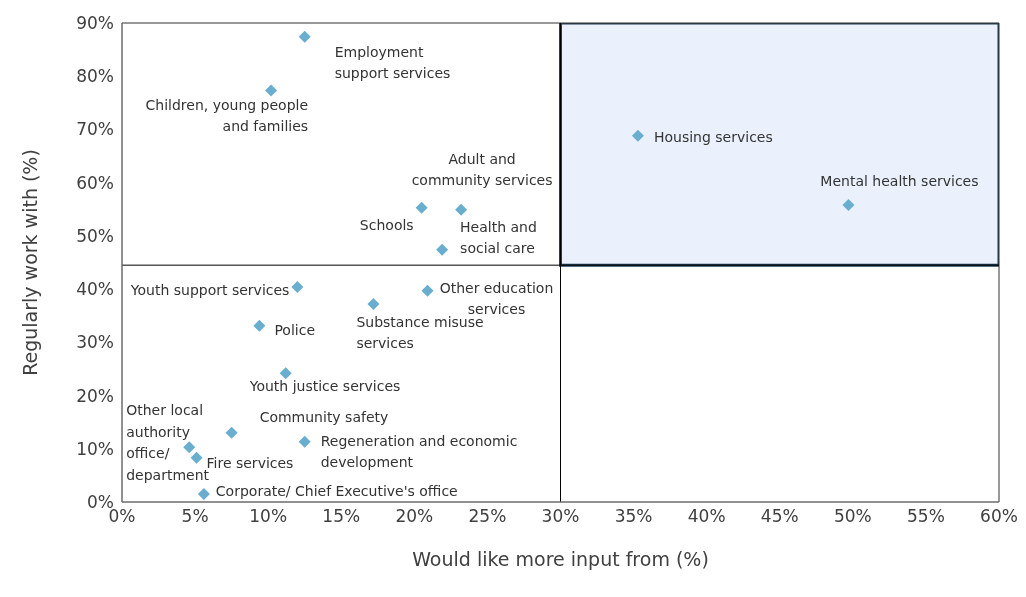 This screenshot has height=597, width=1026. Describe the element at coordinates (560, 516) in the screenshot. I see `x-tick-label: 30%` at that location.